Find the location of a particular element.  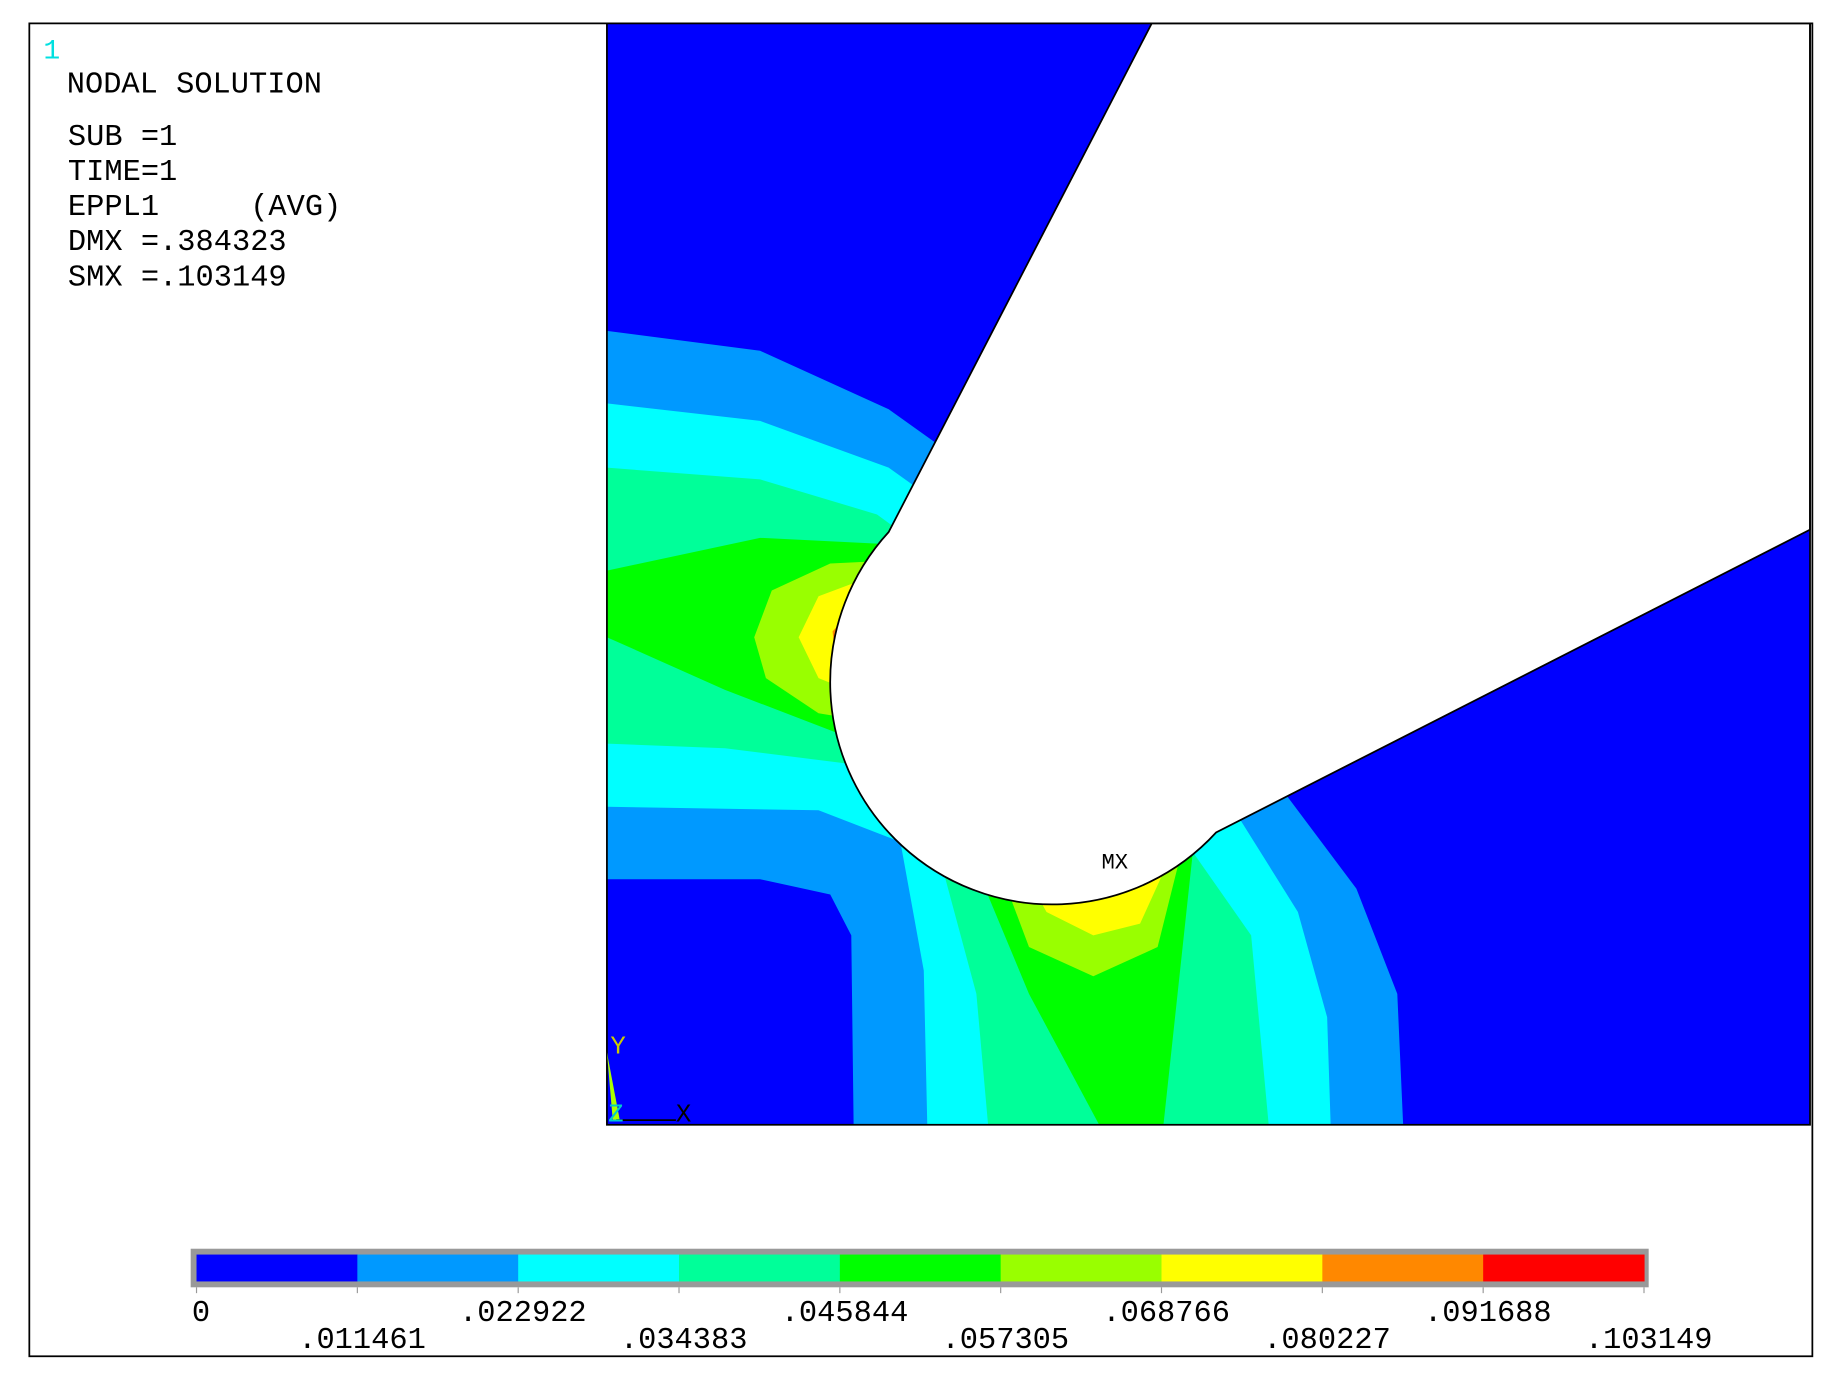

max-marker: MX is located at coordinates (1114, 863).